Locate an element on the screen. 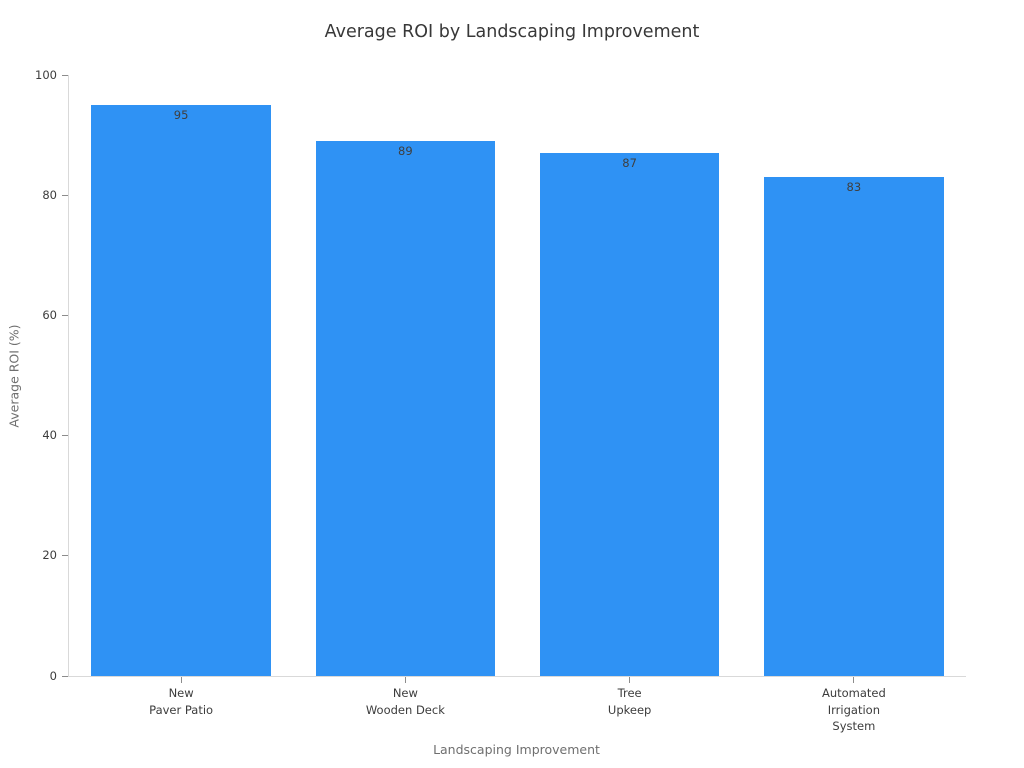 This screenshot has width=1024, height=768. x-tick-label: New Paver Patio is located at coordinates (181, 701).